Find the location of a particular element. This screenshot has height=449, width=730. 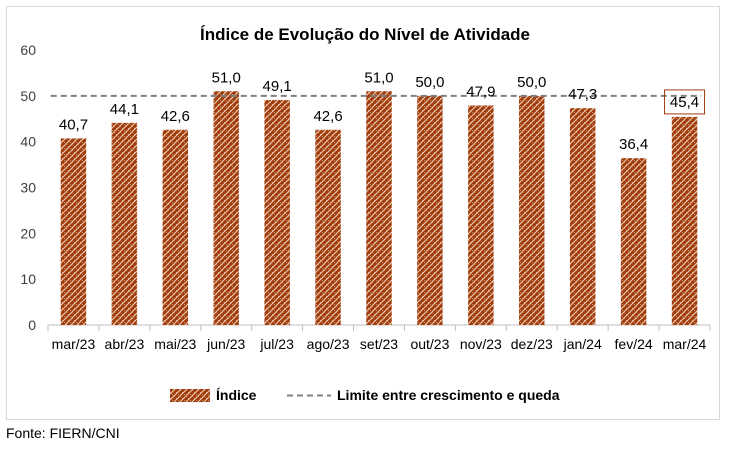

legend: Índice Limite entre crescimento e queda is located at coordinates (365, 395).